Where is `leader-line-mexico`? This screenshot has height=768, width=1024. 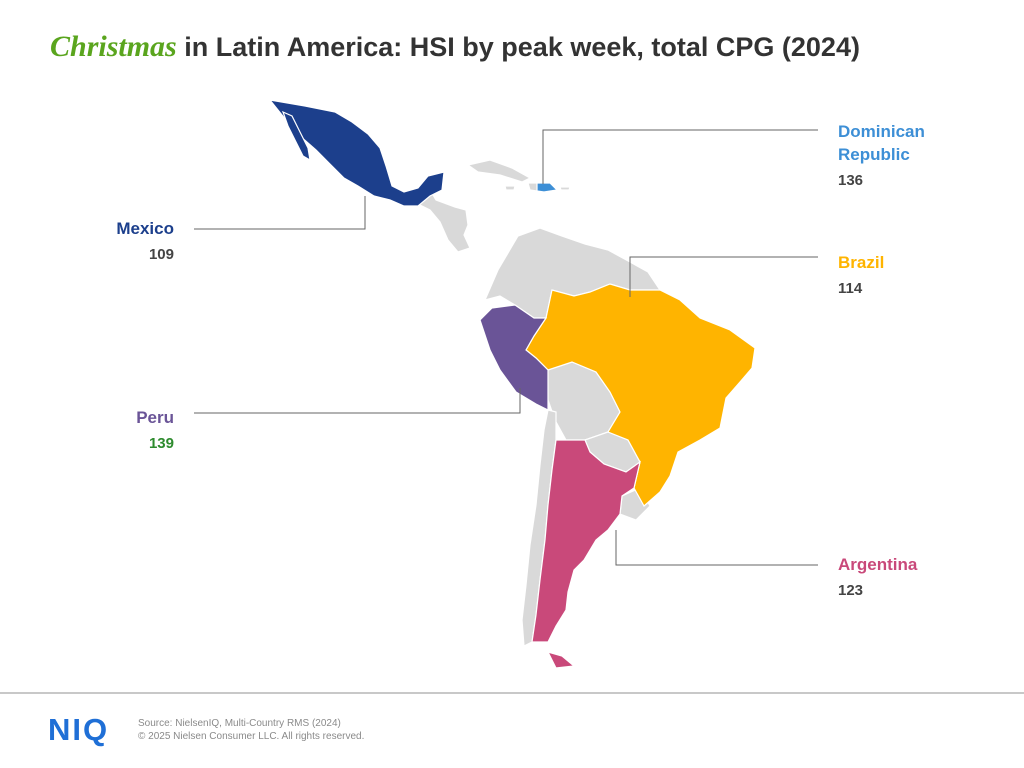
leader-line-mexico is located at coordinates (280, 213).